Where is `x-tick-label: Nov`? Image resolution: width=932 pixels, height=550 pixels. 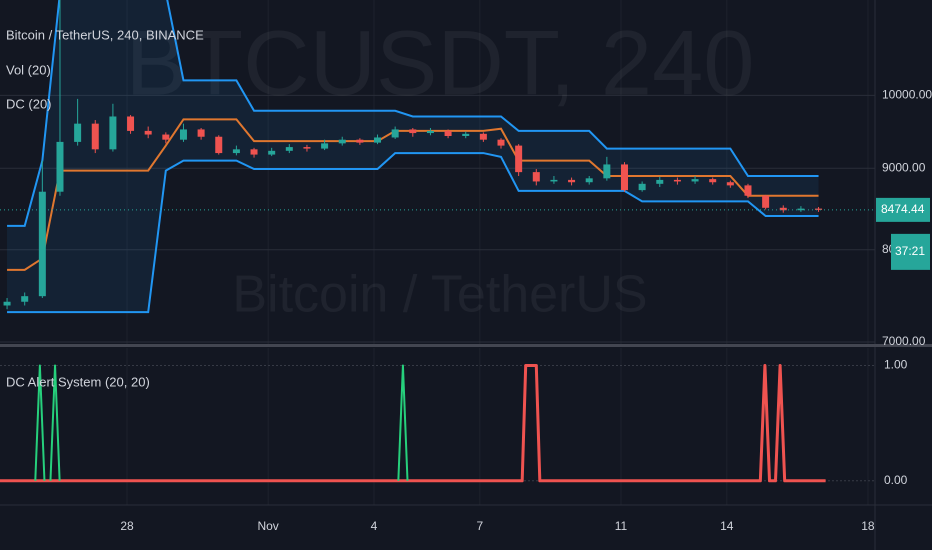
x-tick-label: Nov is located at coordinates (267, 526).